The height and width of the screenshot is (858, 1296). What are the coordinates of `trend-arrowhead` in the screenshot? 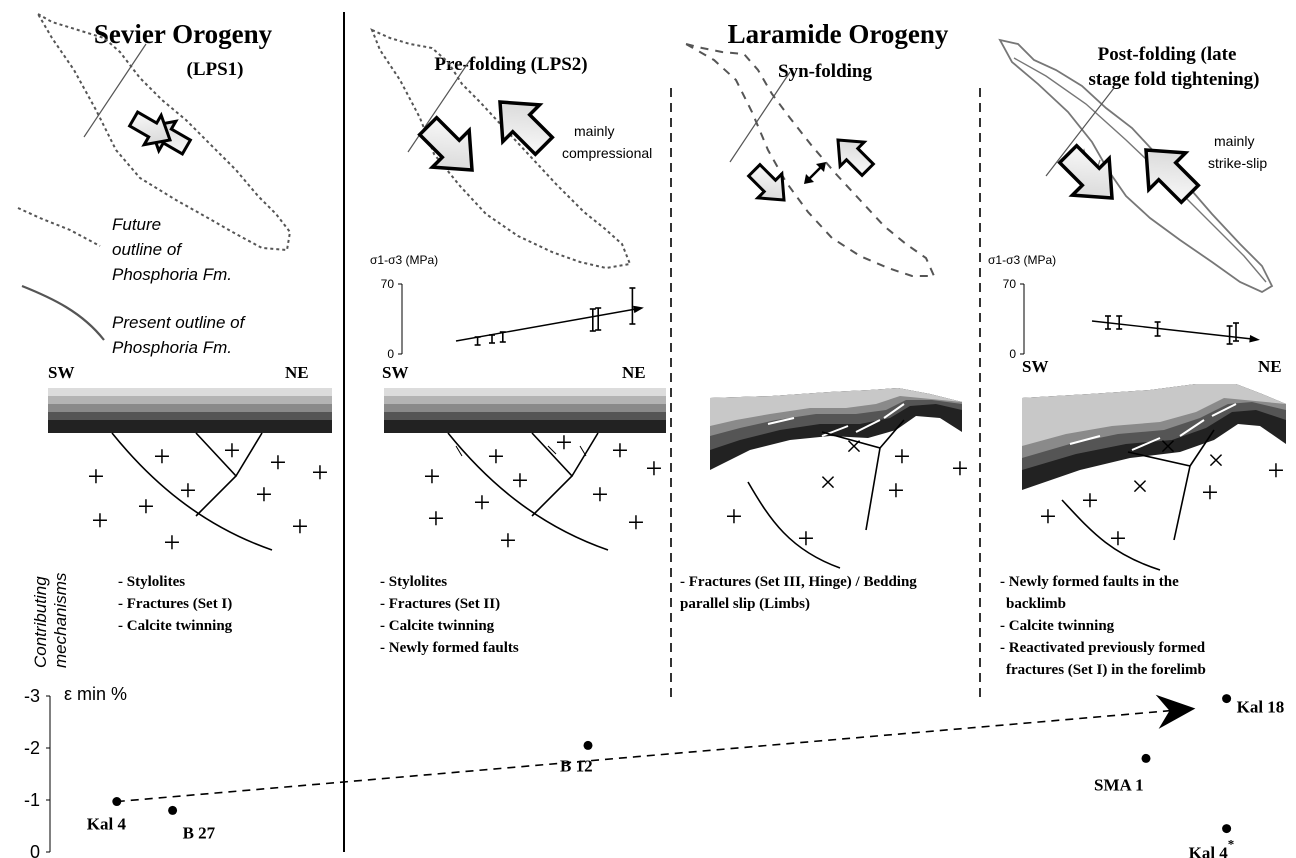 It's located at (1254, 338).